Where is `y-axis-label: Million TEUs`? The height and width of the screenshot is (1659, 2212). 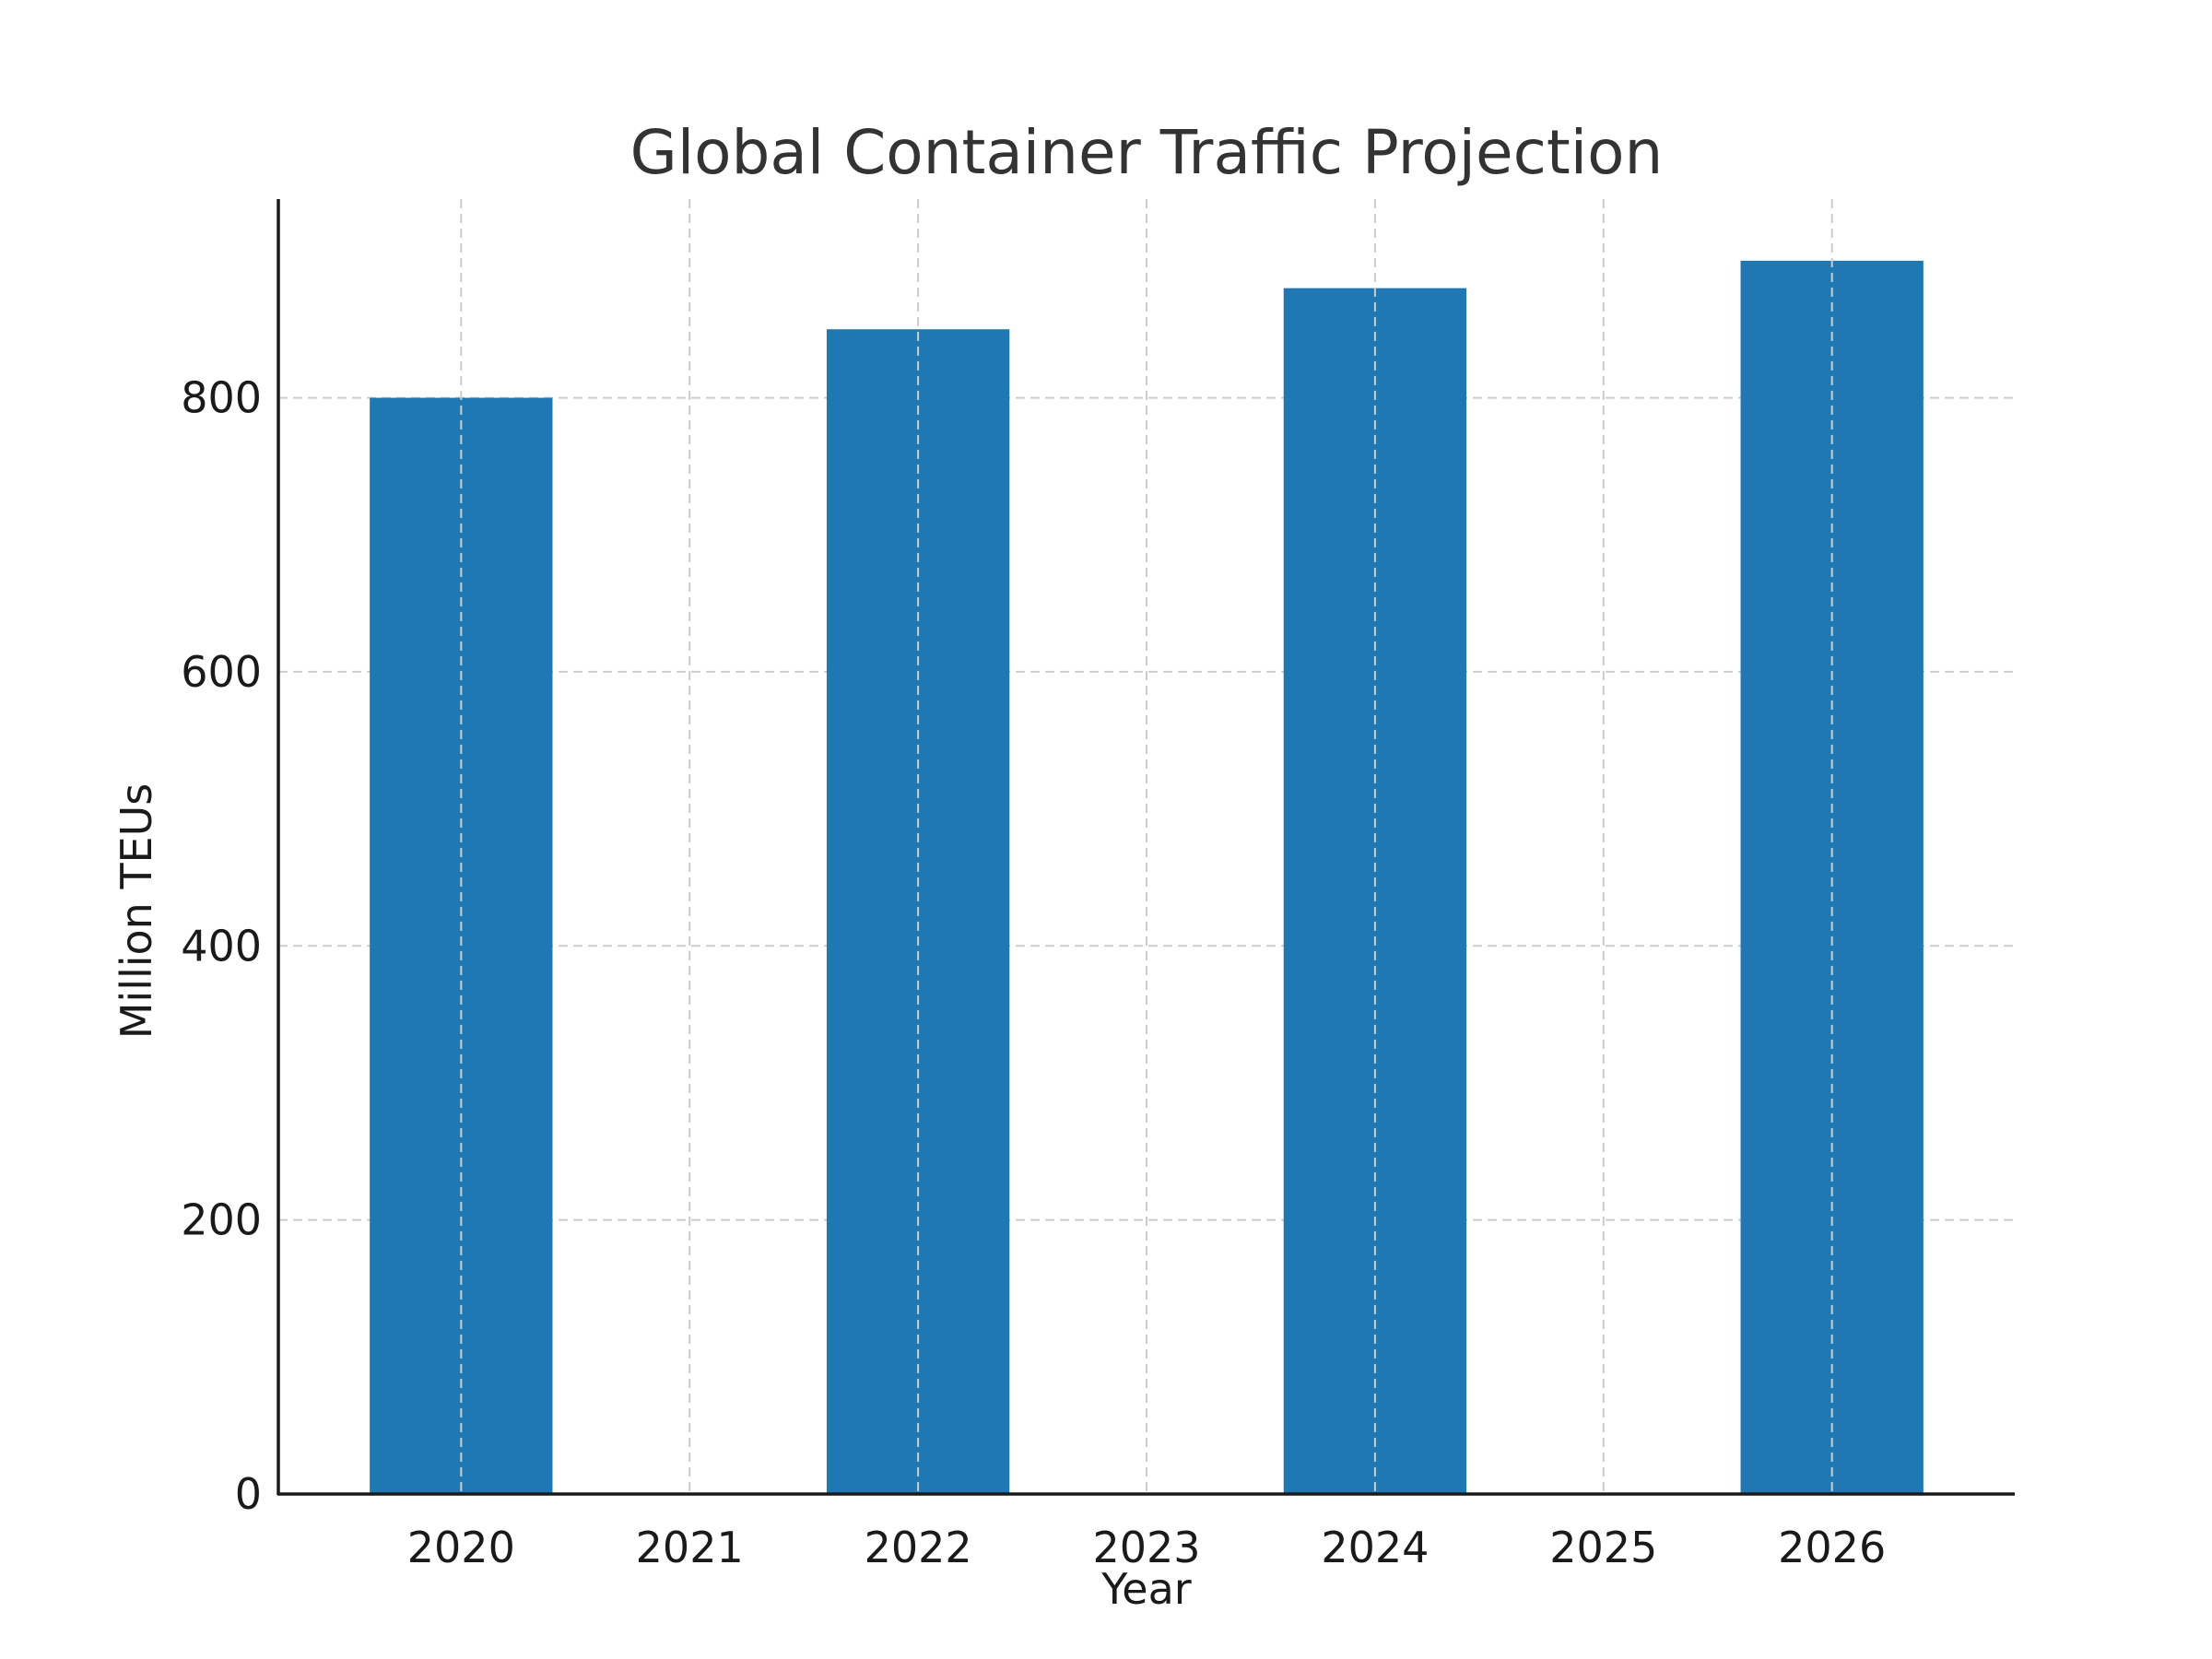 y-axis-label: Million TEUs is located at coordinates (136, 911).